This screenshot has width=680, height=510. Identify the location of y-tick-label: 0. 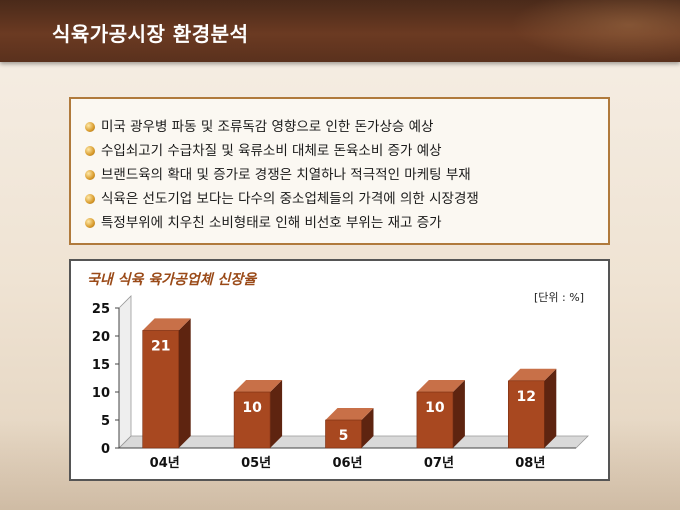
(105, 449).